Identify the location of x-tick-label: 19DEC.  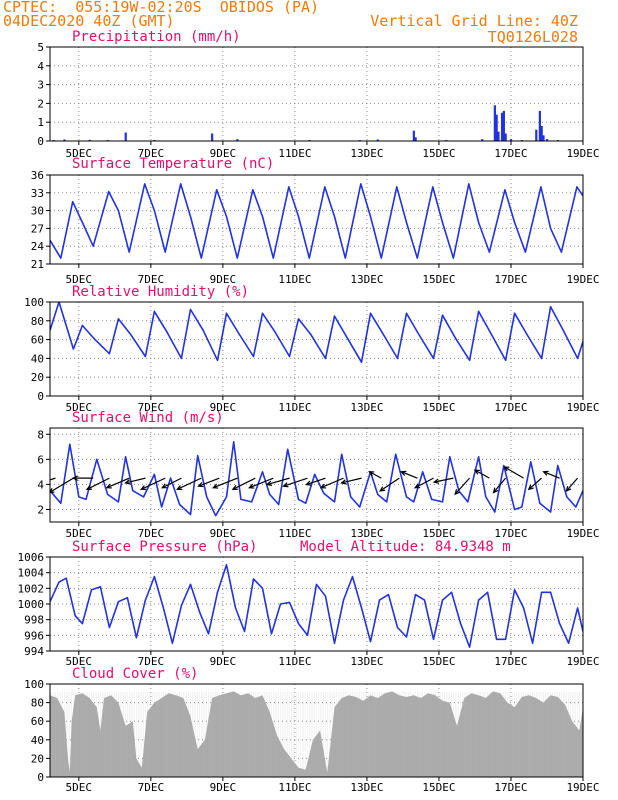
(582, 279).